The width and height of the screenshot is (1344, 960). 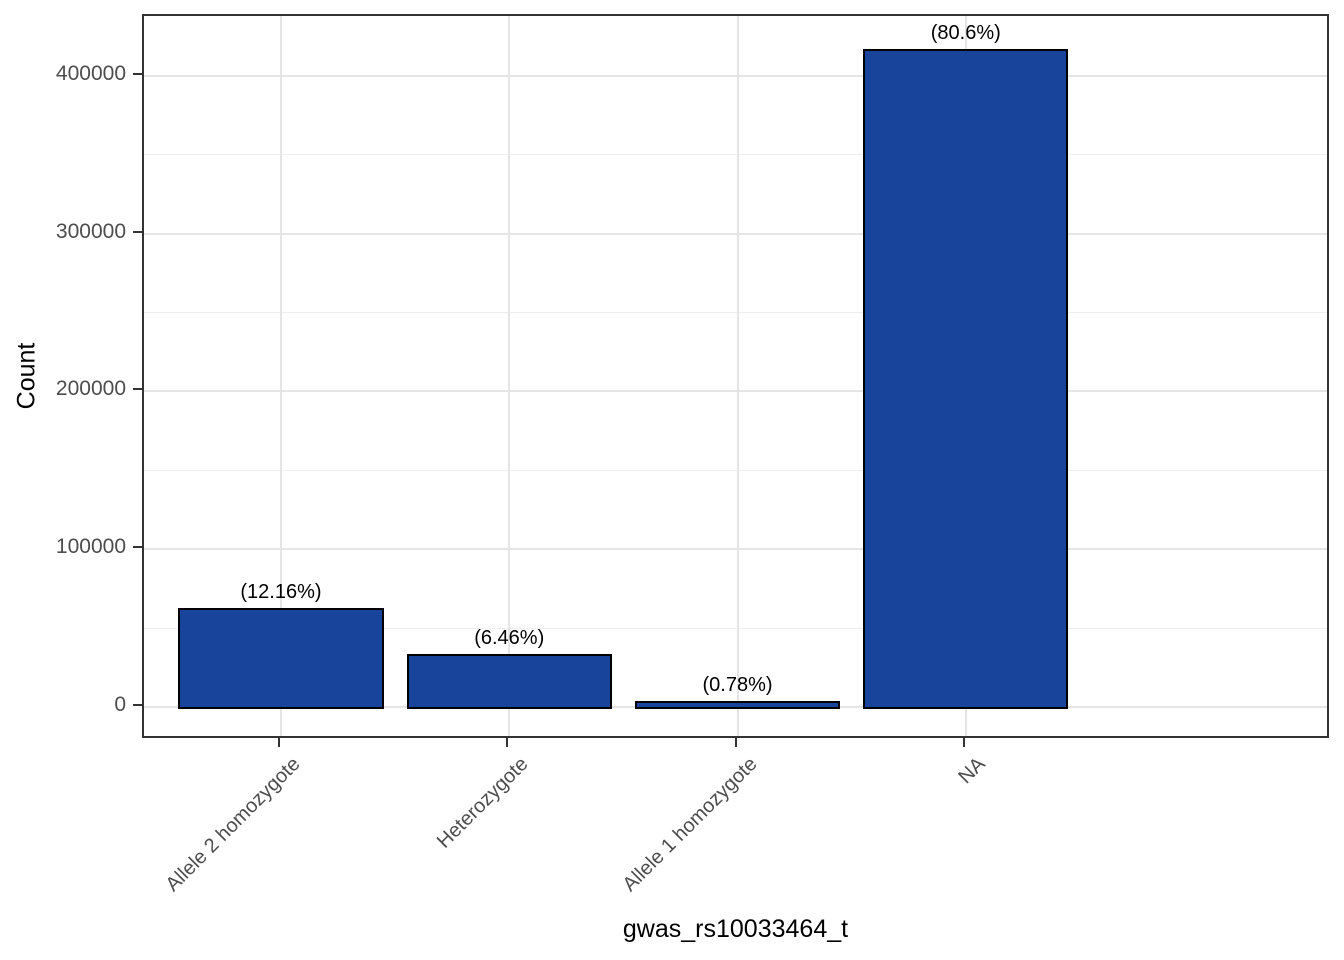 I want to click on bar-heterozygote, so click(x=509, y=682).